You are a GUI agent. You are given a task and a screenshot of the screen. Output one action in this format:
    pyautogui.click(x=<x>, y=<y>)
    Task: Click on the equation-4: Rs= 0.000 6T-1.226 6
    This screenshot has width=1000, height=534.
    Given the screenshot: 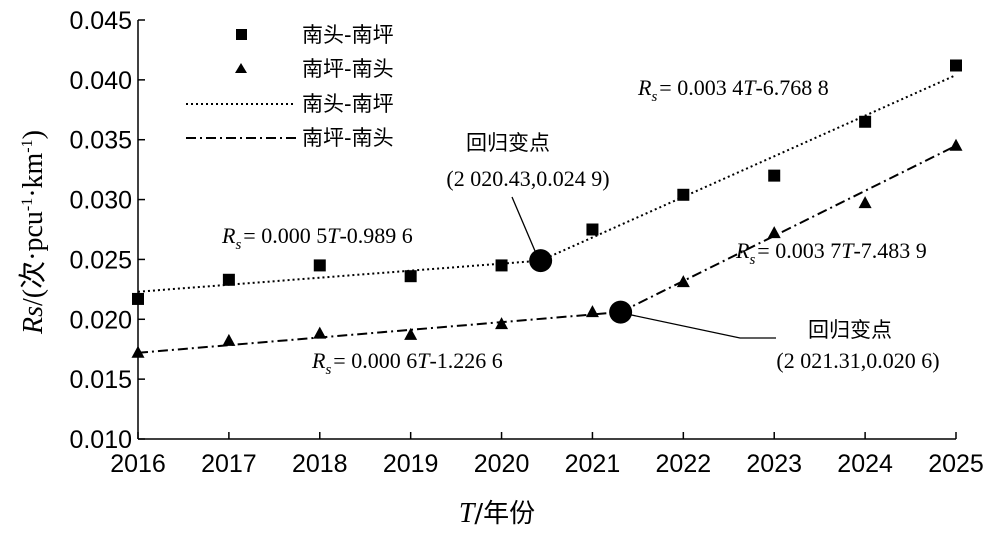 What is the action you would take?
    pyautogui.click(x=407, y=363)
    